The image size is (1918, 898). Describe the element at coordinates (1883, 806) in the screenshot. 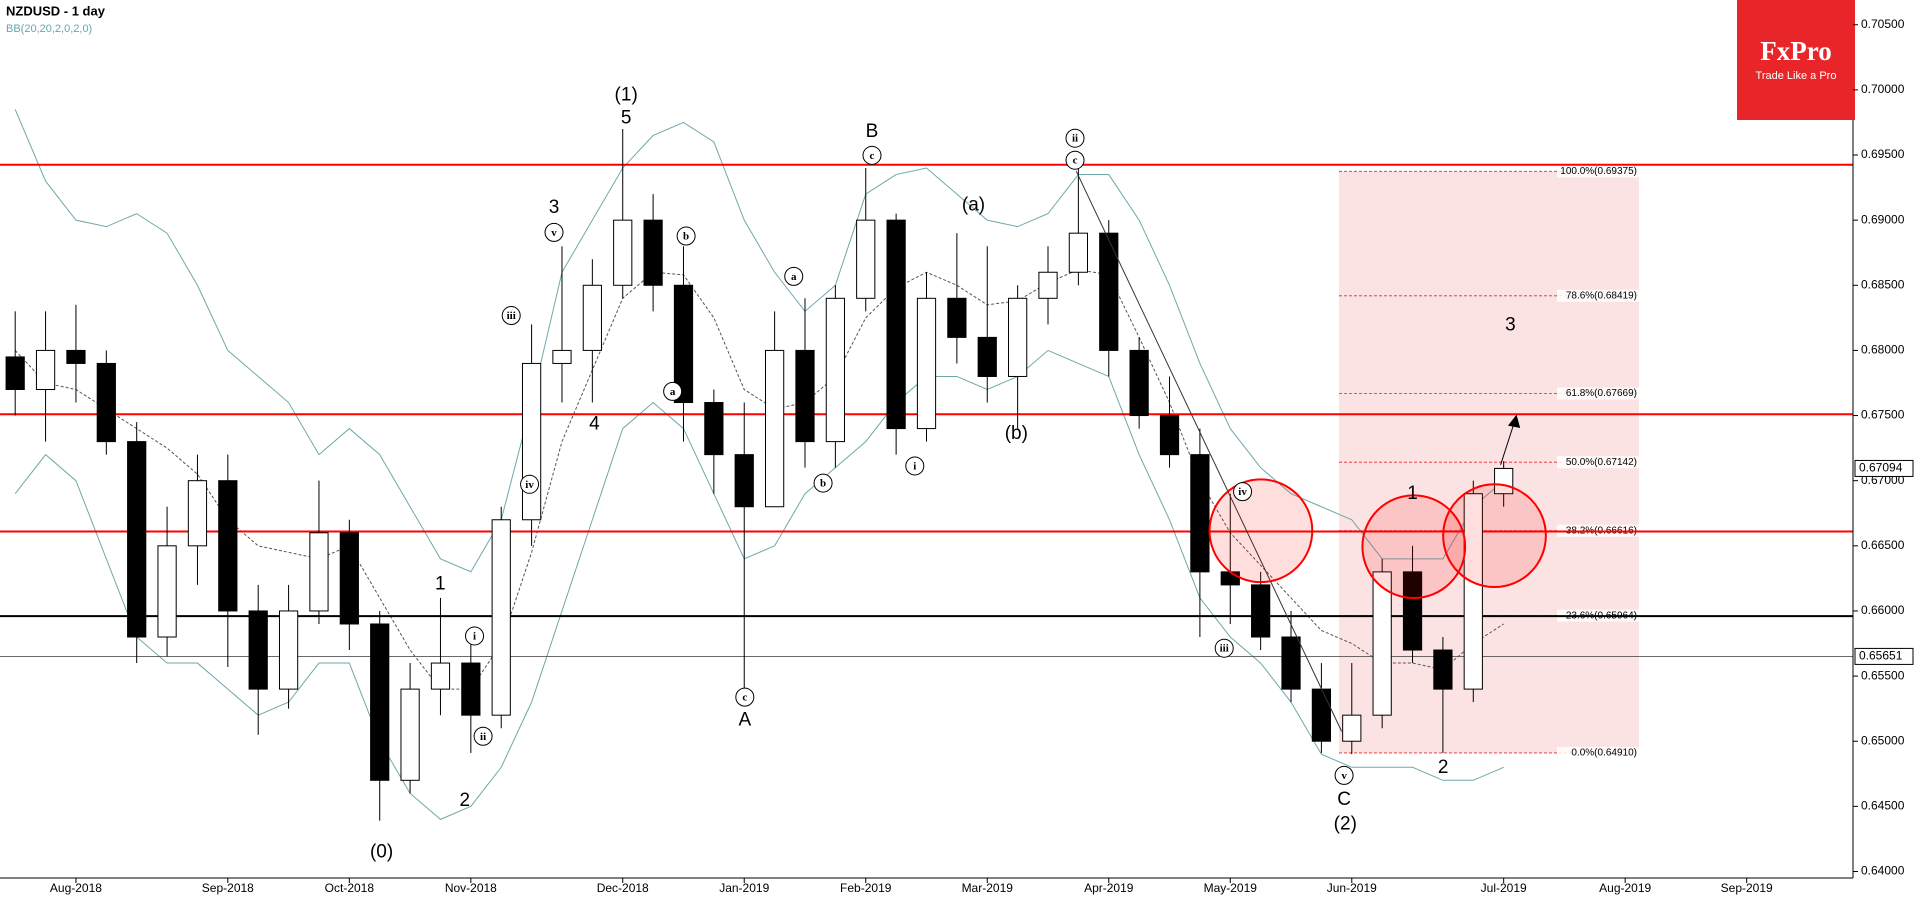

I see `y-tick-label: 0.64500` at that location.